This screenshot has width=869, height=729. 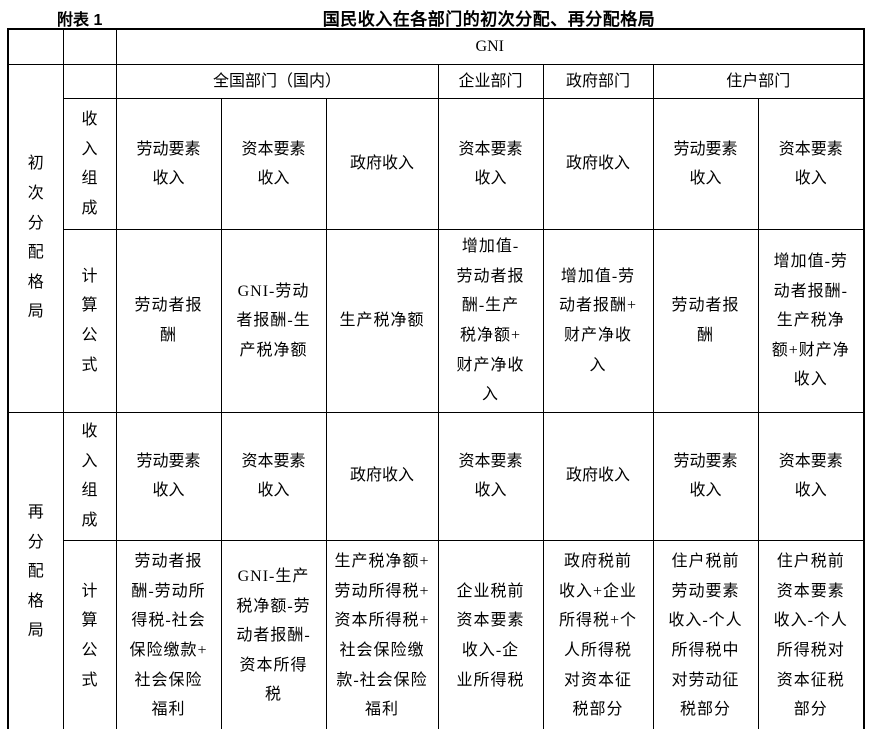 I want to click on cell-primary-composition-enterprise: 资本要素 收入, so click(x=490, y=164).